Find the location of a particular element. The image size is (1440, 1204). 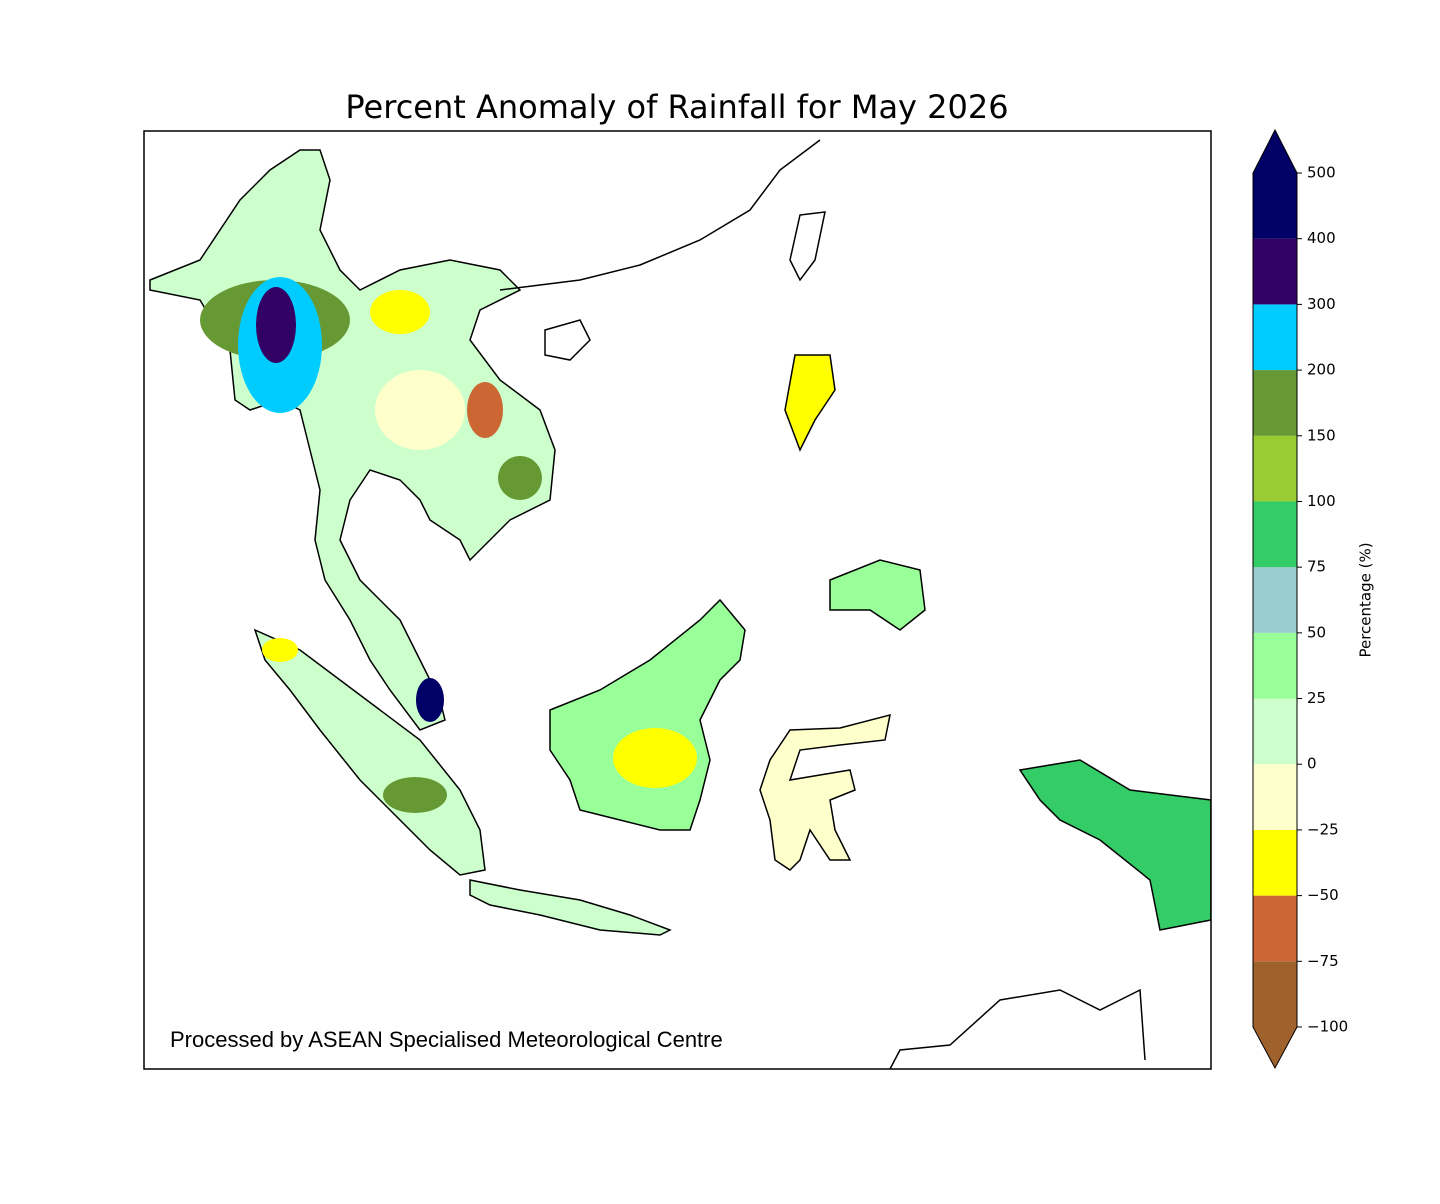

colorbar-label: Percentage (%) is located at coordinates (1366, 599).